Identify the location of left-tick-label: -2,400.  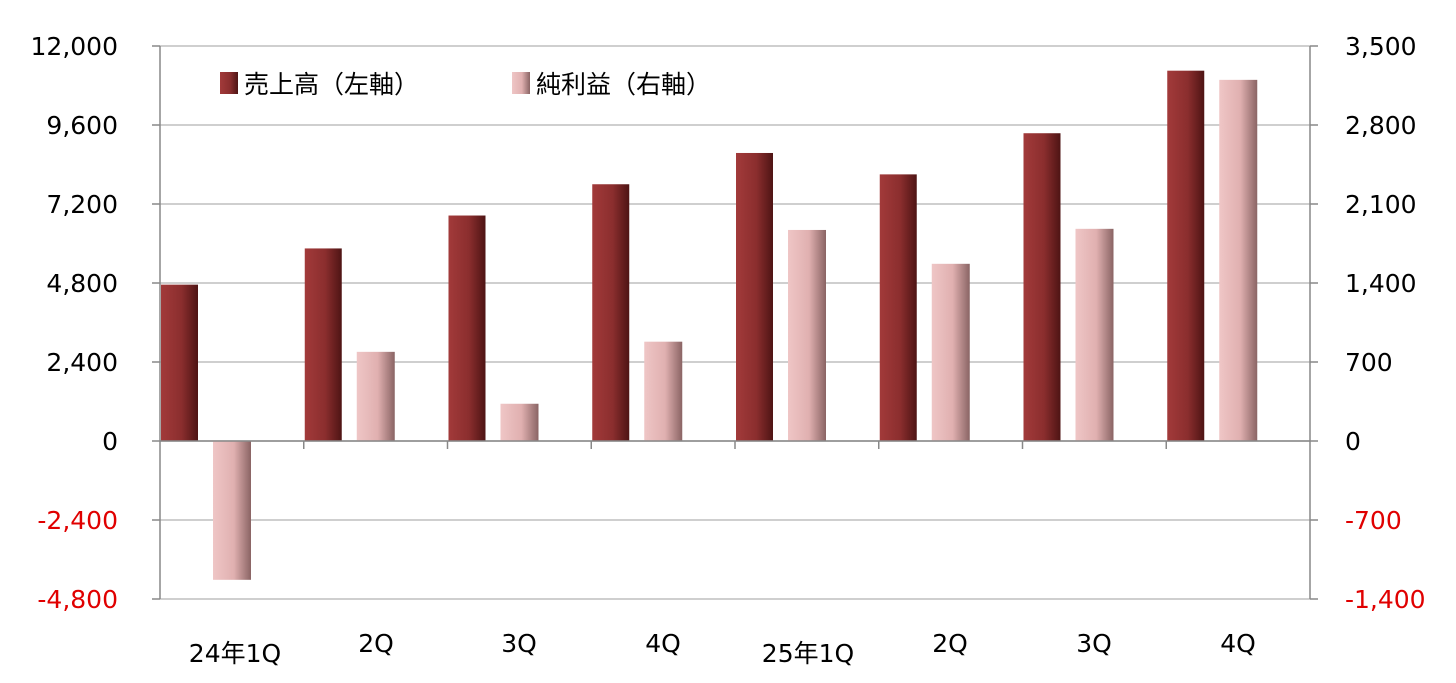
(77, 520).